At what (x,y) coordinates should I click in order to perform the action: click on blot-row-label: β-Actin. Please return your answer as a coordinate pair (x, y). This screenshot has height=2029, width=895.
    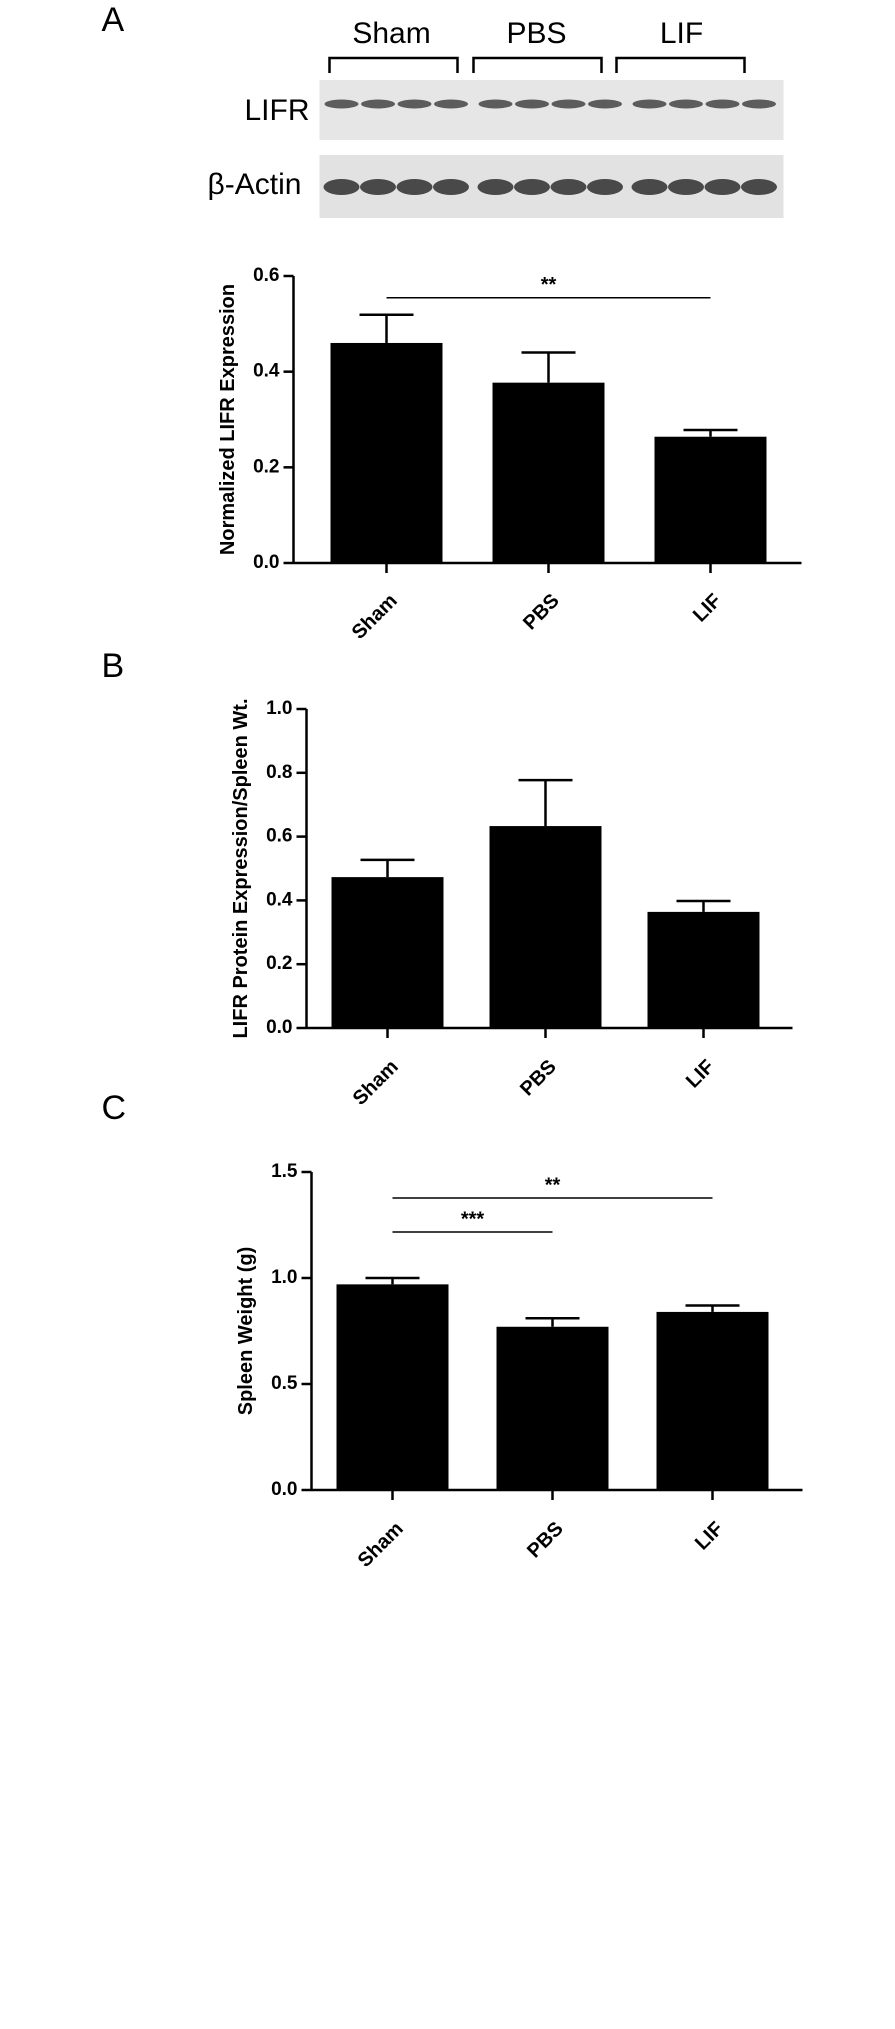
    Looking at the image, I should click on (255, 184).